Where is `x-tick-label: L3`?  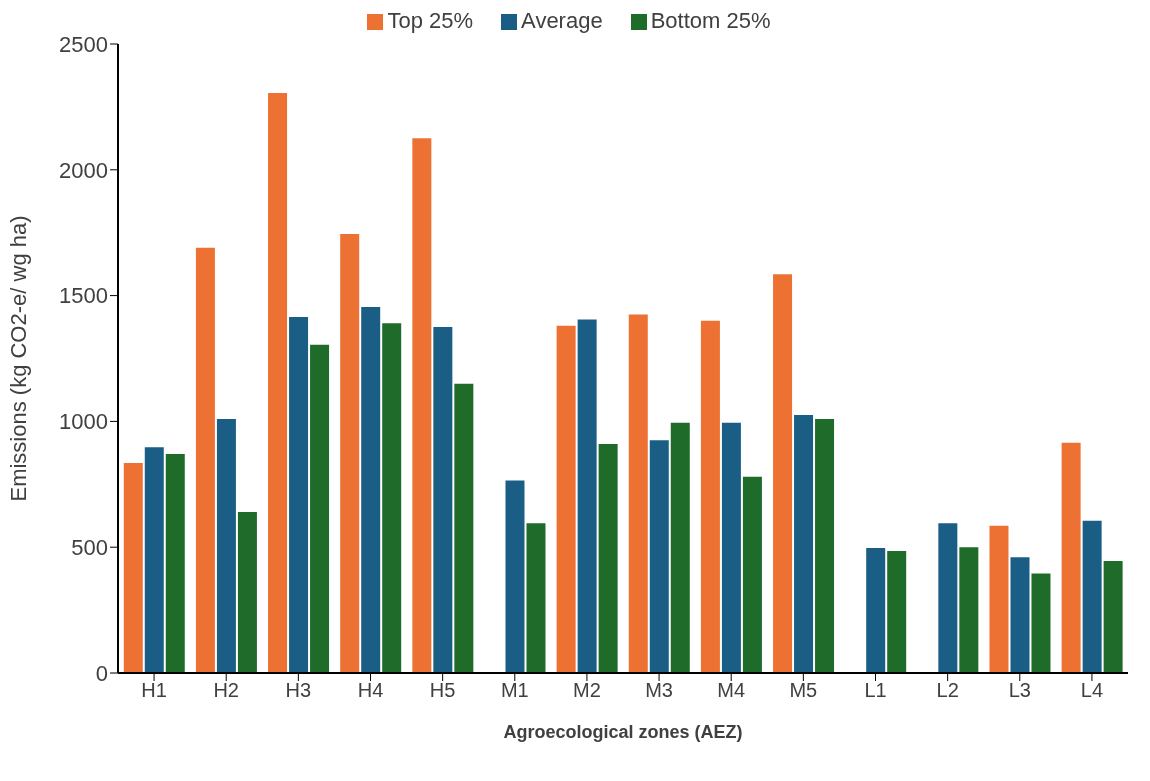 x-tick-label: L3 is located at coordinates (1019, 690).